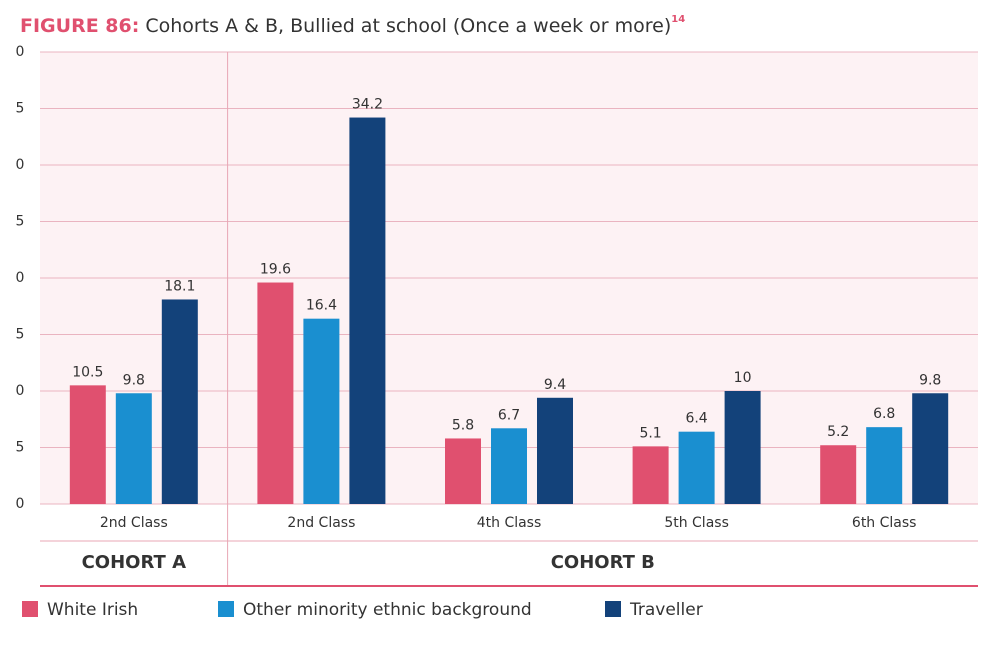 This screenshot has height=647, width=1000. Describe the element at coordinates (275, 270) in the screenshot. I see `value-label: 19.6` at that location.